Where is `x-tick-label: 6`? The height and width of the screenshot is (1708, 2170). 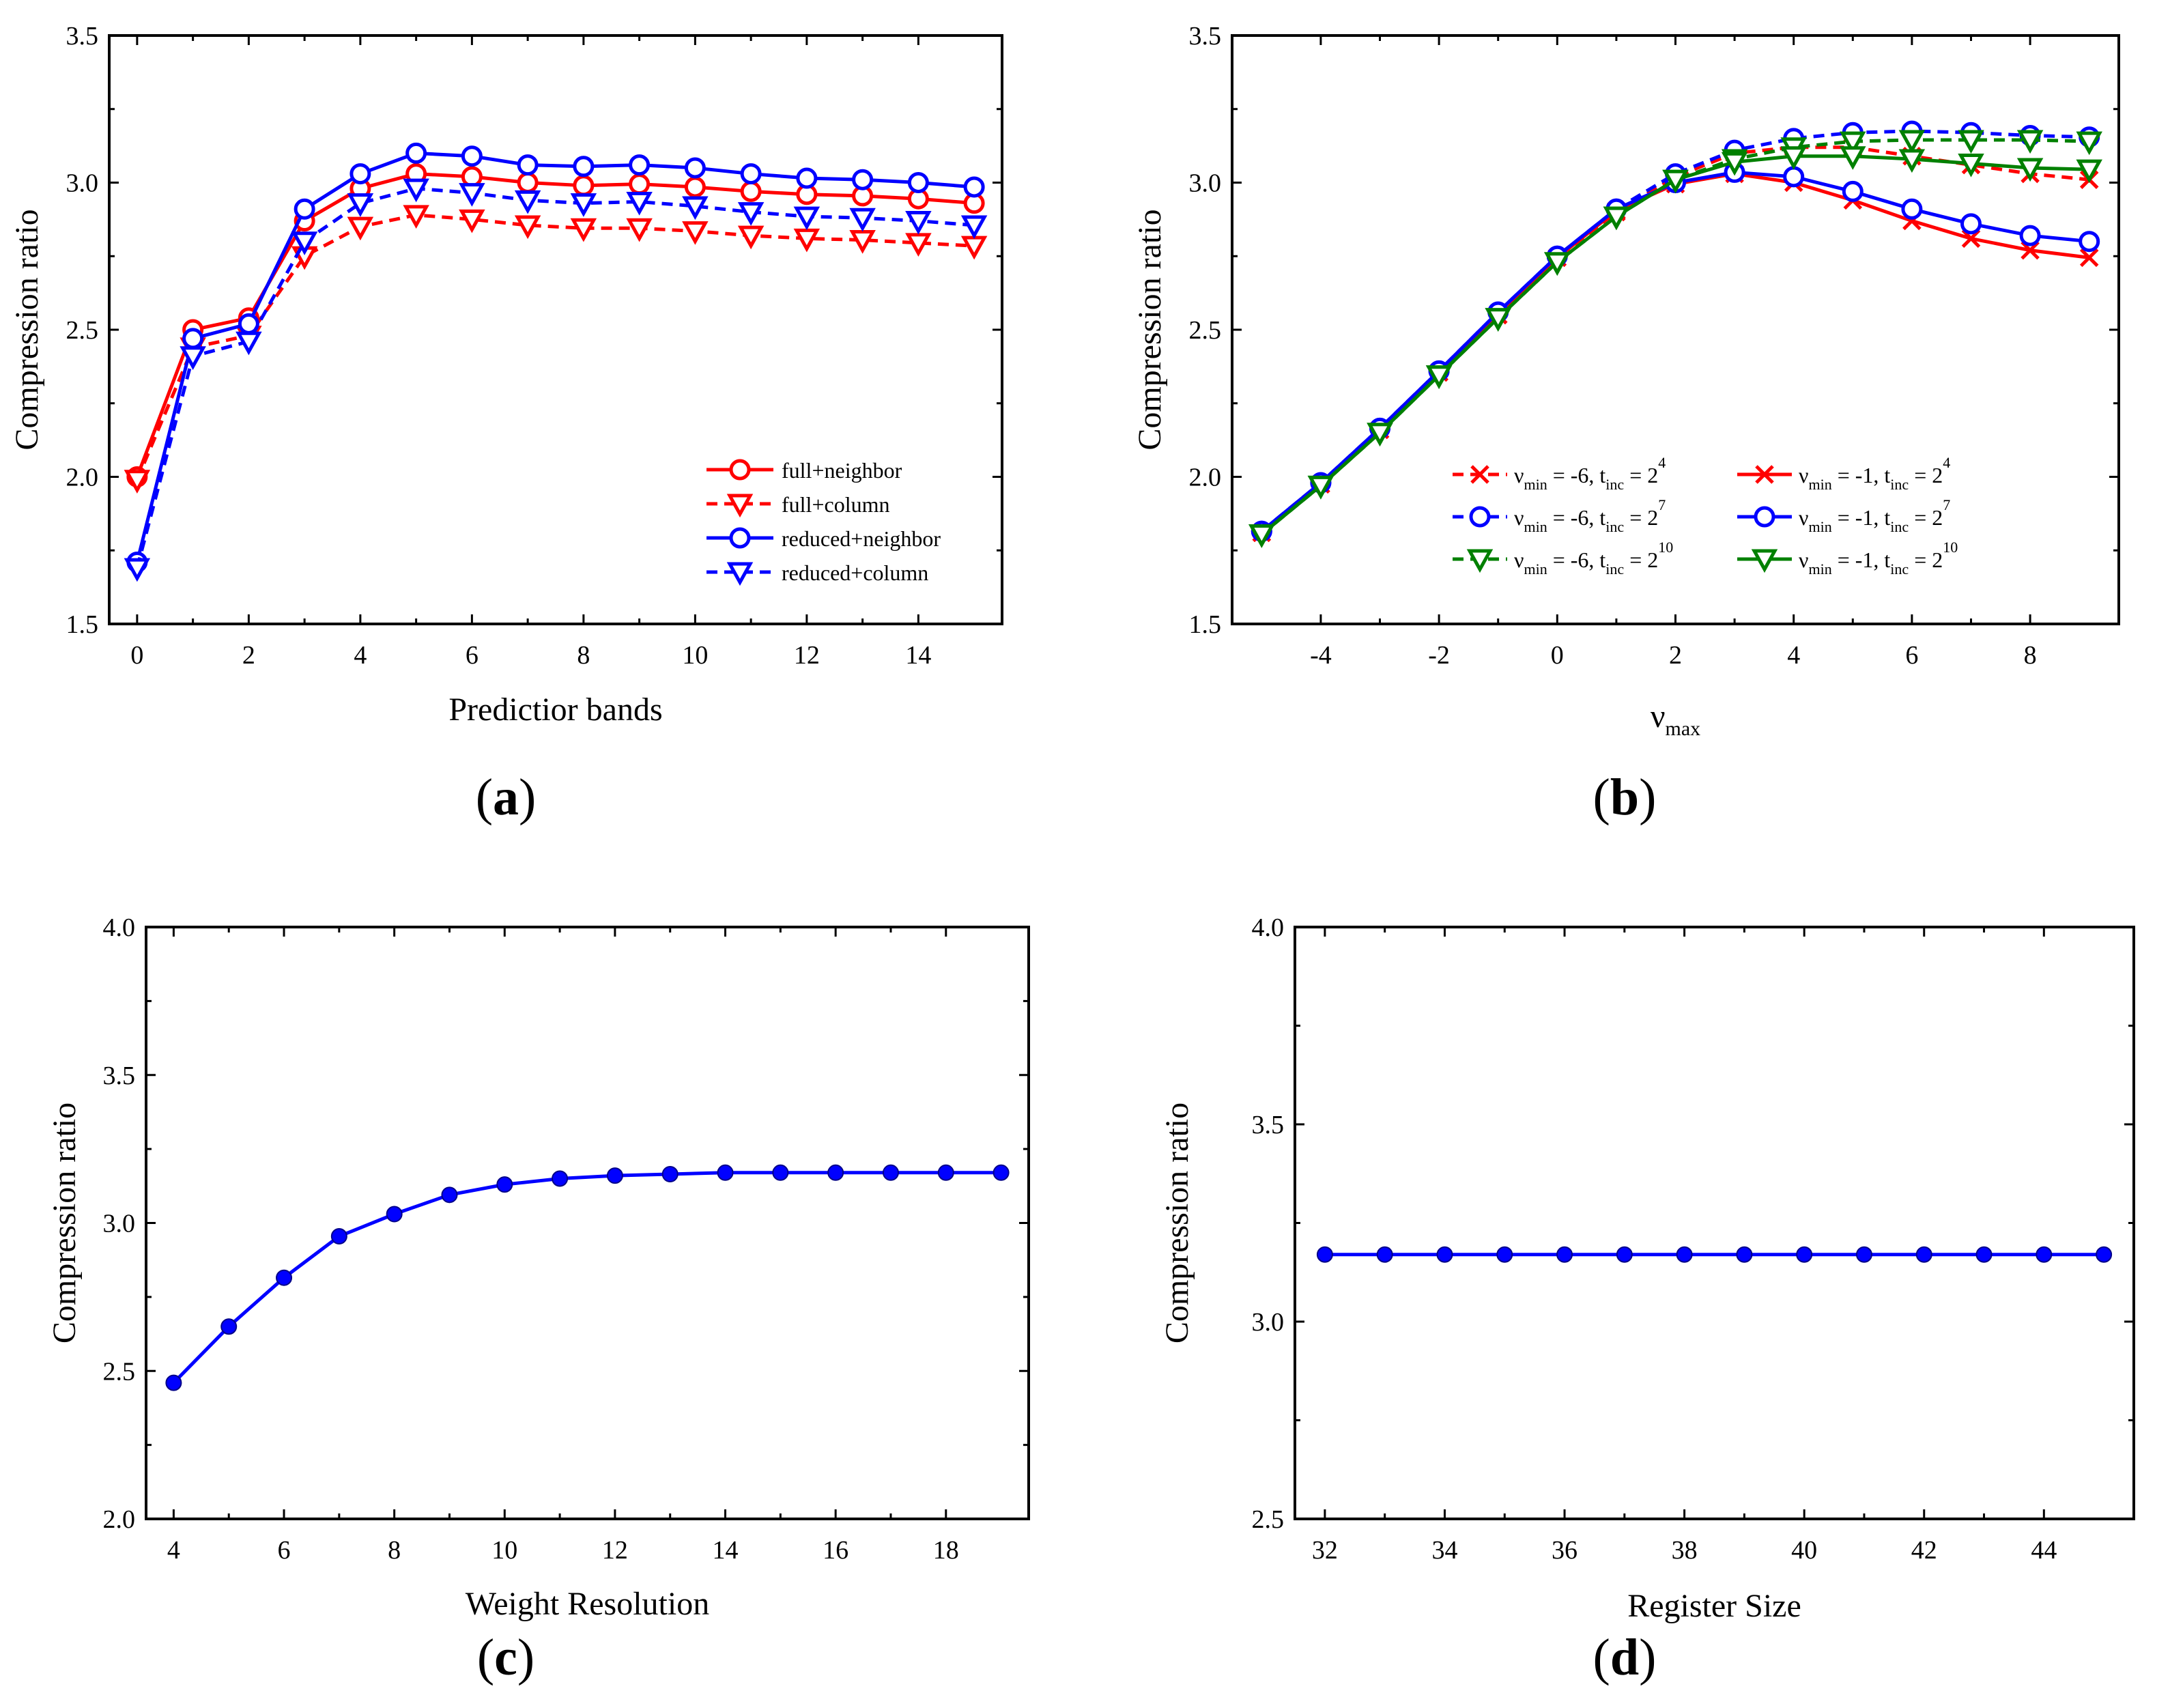 x-tick-label: 6 is located at coordinates (1911, 655).